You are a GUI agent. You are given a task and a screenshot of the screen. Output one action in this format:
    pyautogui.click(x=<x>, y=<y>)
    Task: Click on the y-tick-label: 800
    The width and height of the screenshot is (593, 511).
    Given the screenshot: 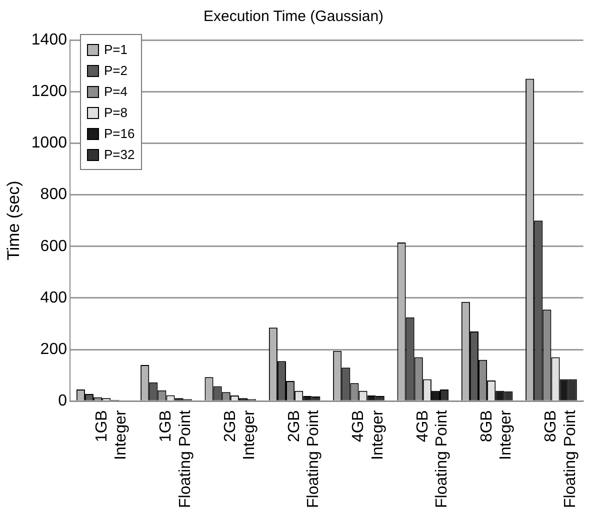 What is the action you would take?
    pyautogui.click(x=54, y=195)
    